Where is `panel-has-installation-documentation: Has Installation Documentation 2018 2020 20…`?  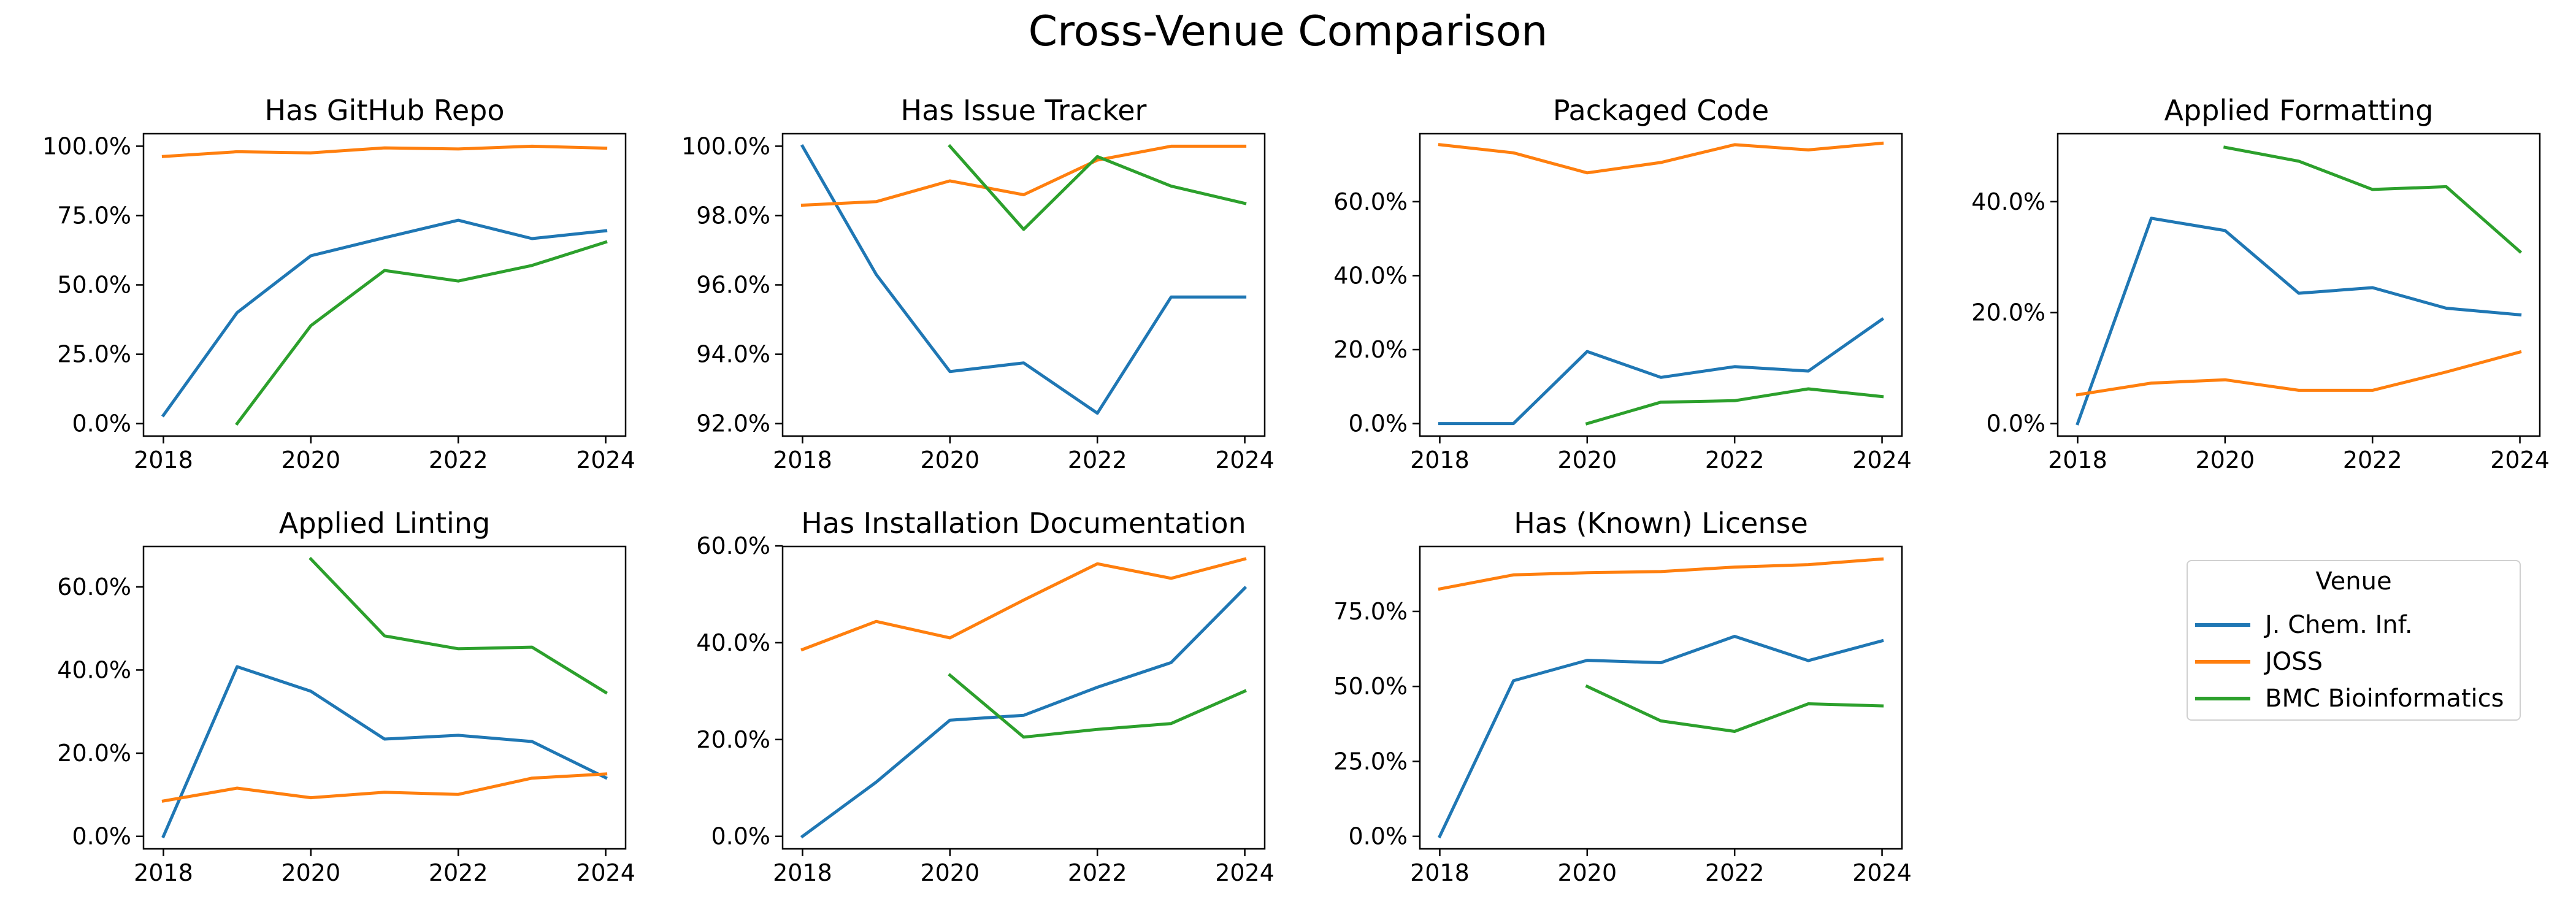
panel-has-installation-documentation: Has Installation Documentation 2018 2020 20… is located at coordinates (985, 696).